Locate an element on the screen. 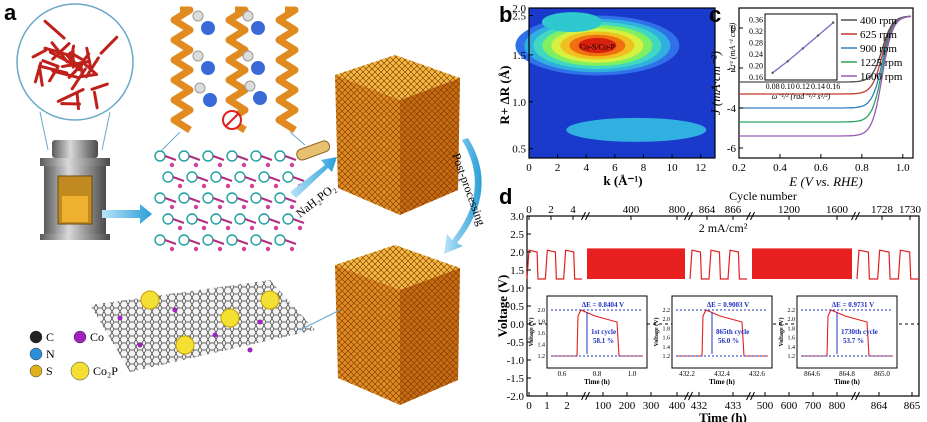 The height and width of the screenshot is (422, 927). top-tick-label: 2 is located at coordinates (551, 210).